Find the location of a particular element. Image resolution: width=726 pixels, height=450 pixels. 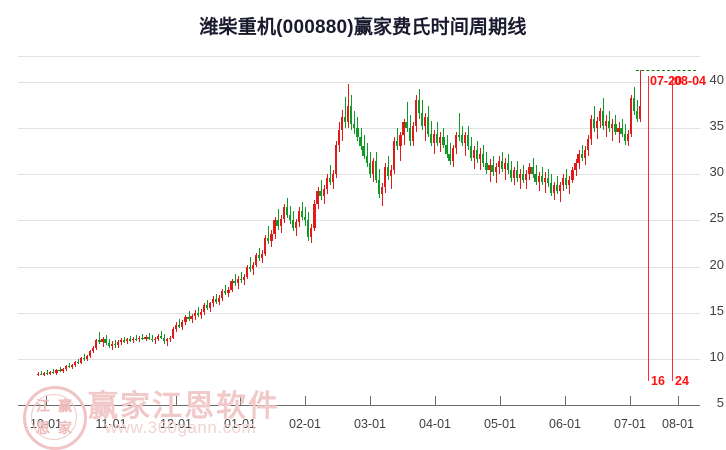

x-axis-label: 01-01 is located at coordinates (240, 424).